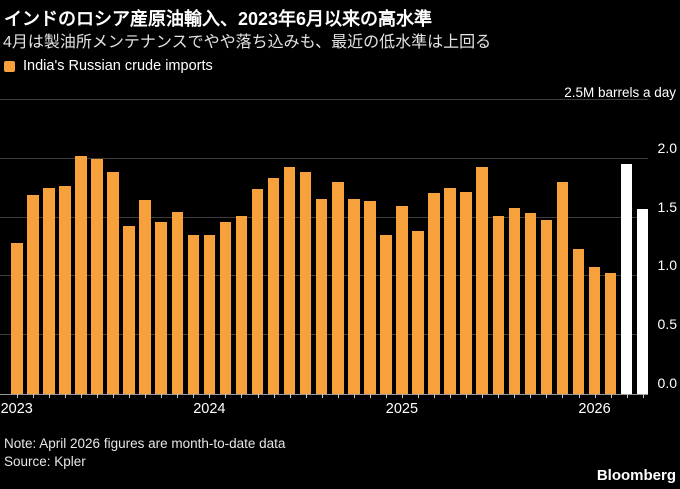  Describe the element at coordinates (667, 383) in the screenshot. I see `y-tick-label-0.0: 0.0` at that location.